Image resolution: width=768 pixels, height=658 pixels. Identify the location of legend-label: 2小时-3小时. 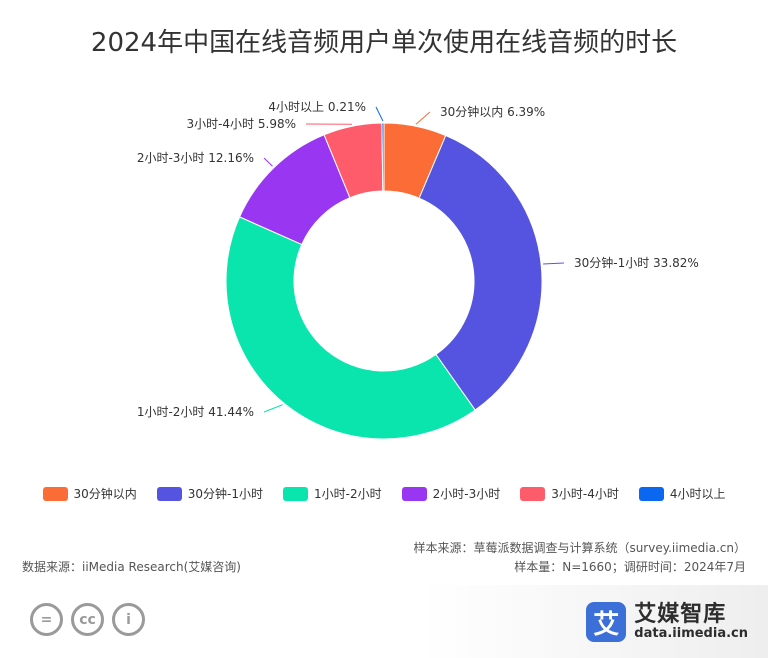
(466, 494).